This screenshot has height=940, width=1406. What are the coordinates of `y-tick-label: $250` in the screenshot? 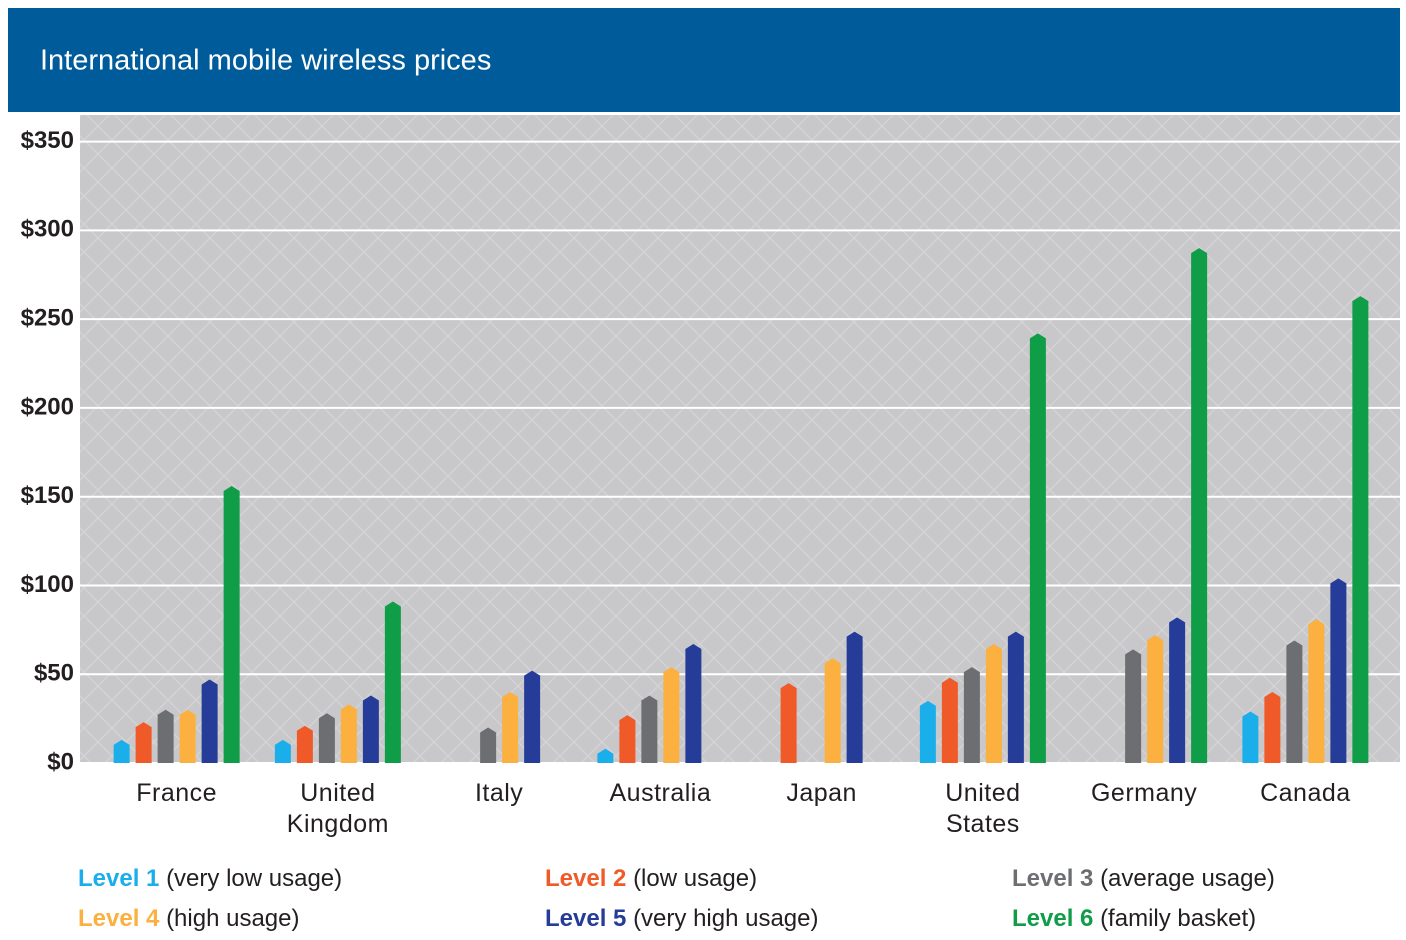 It's located at (47, 318).